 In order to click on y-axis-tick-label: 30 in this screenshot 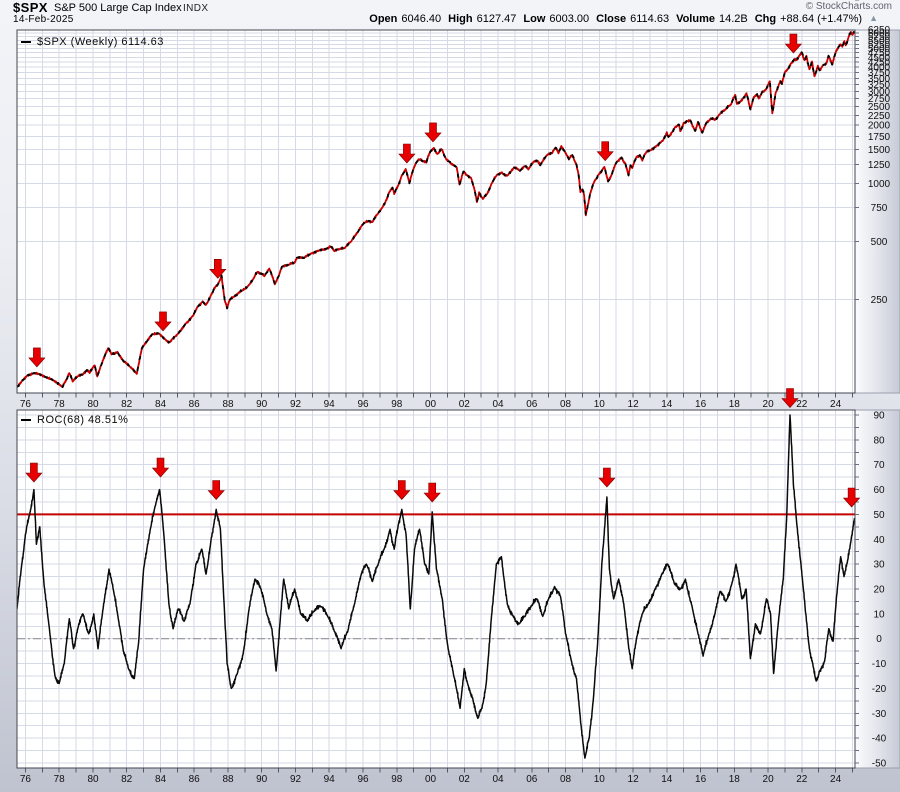, I will do `click(879, 565)`.